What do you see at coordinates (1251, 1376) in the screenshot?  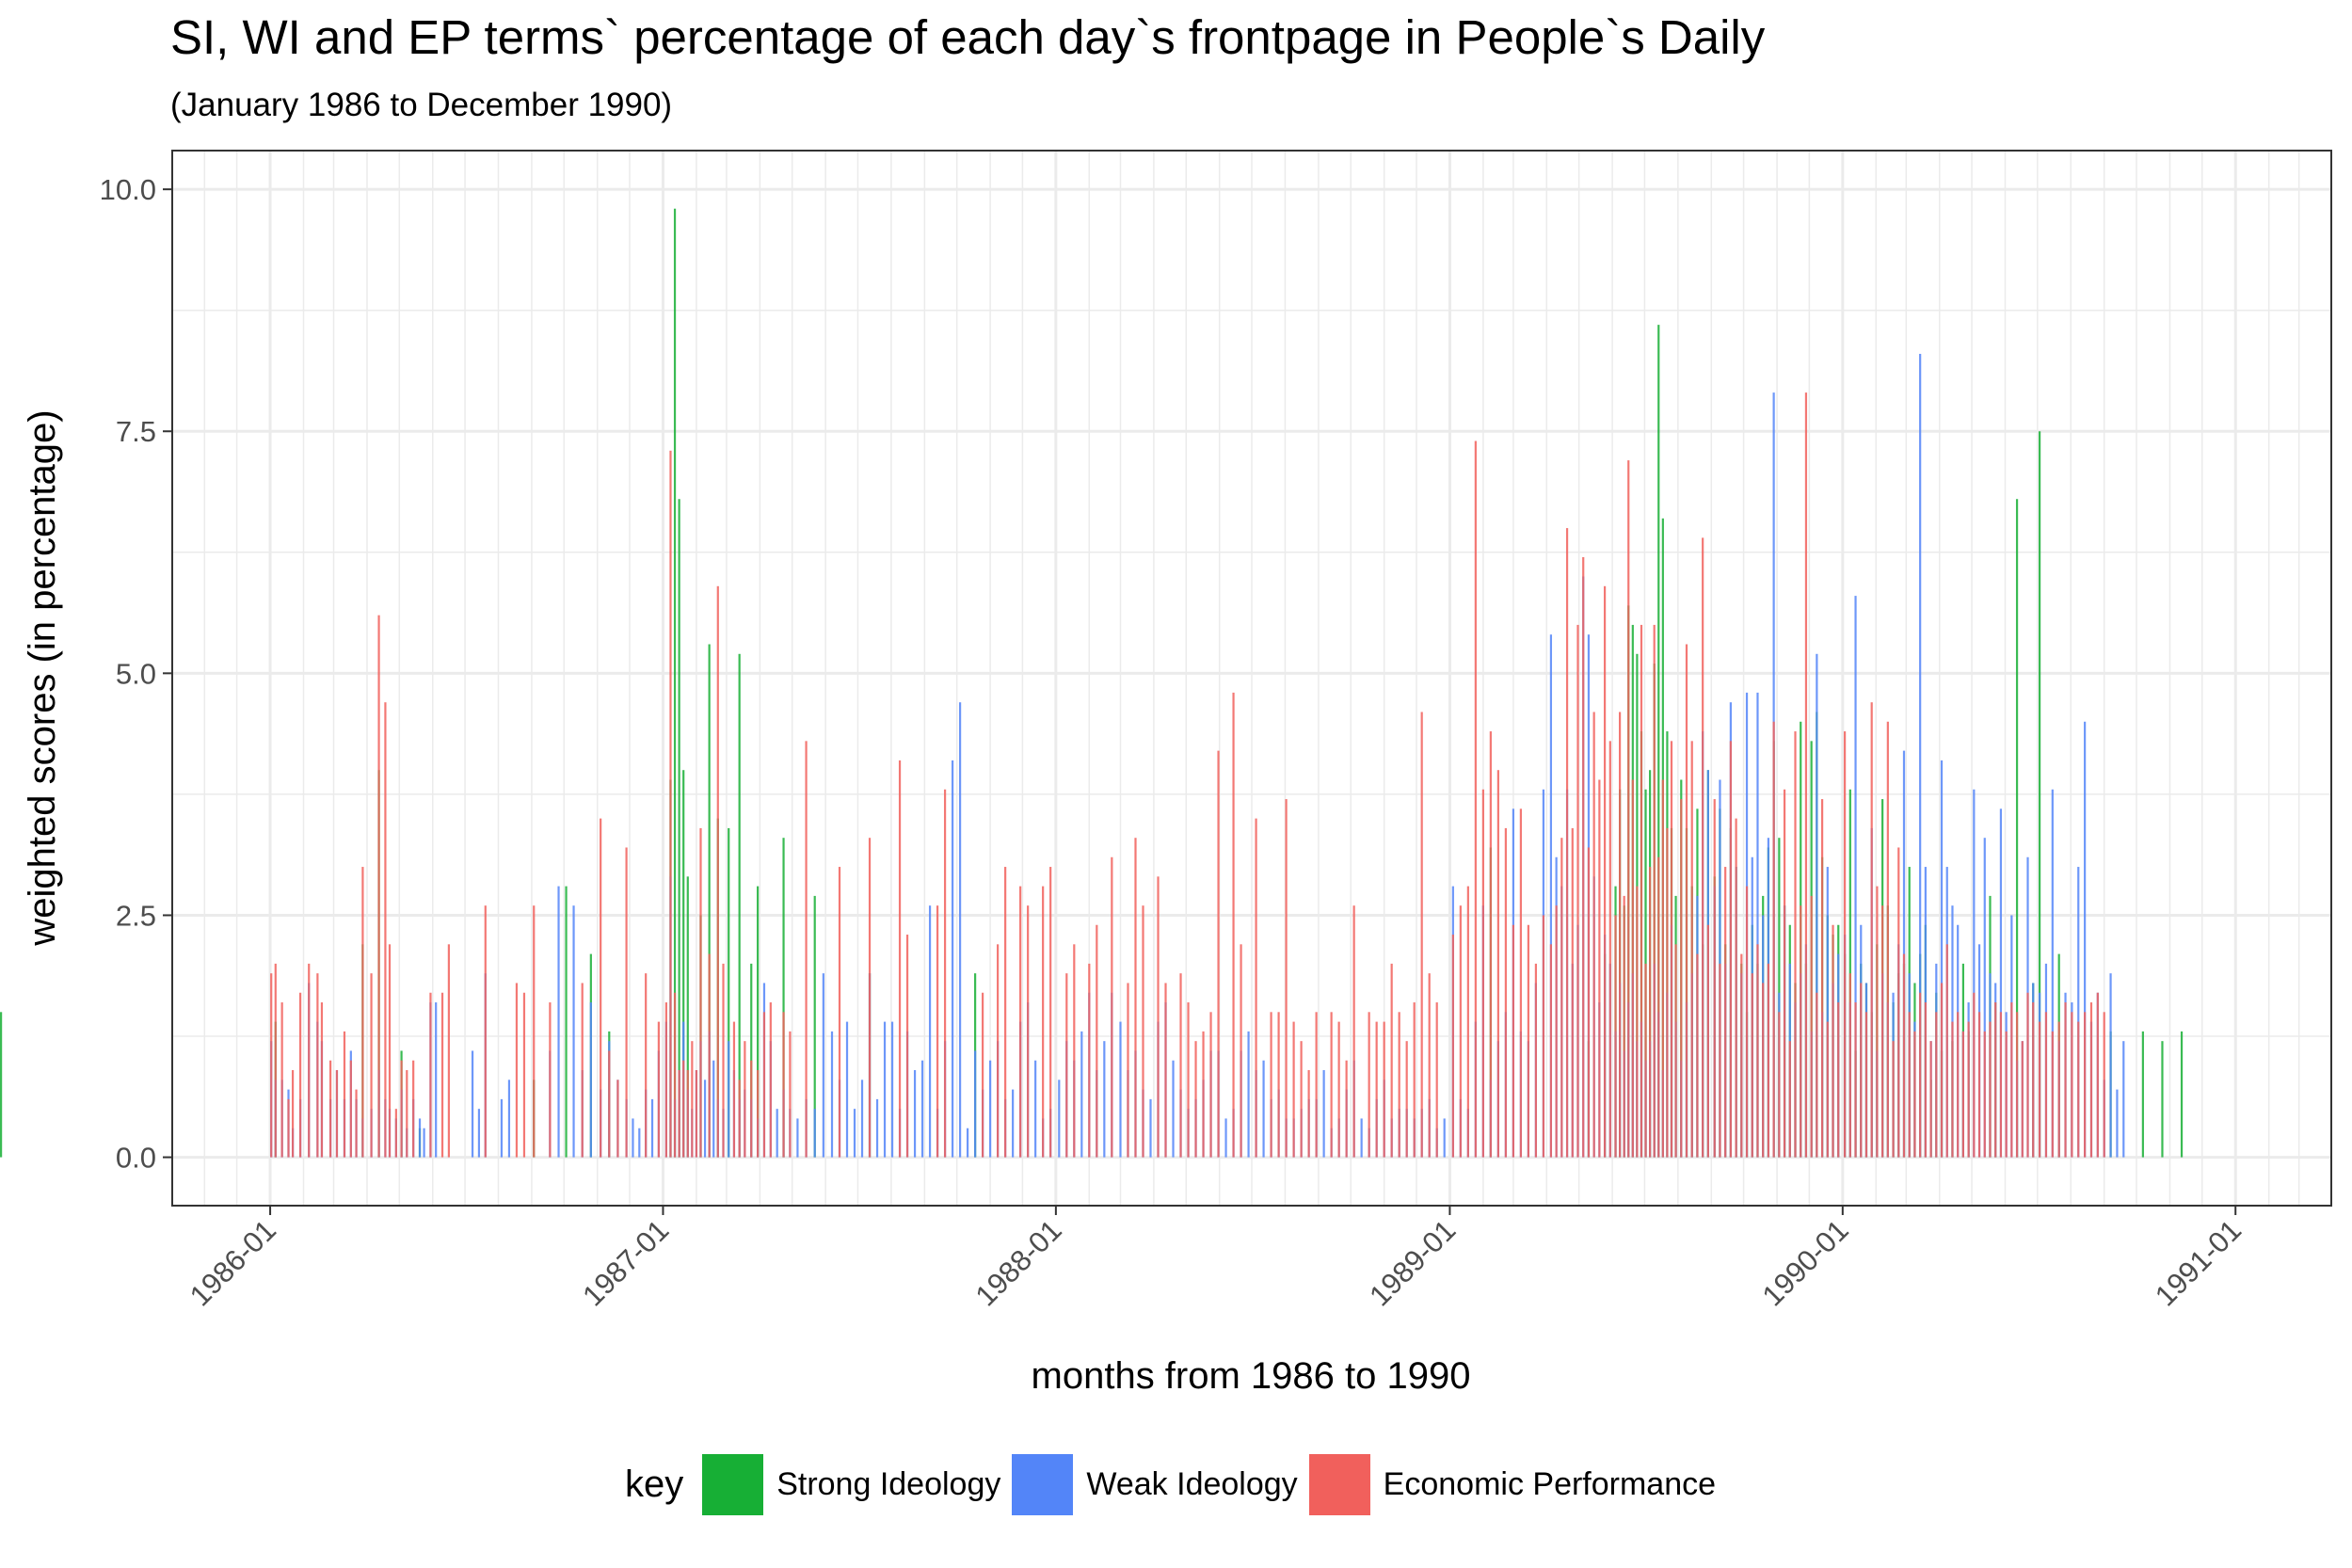 I see `x-axis-title: months from 1986 to 1990` at bounding box center [1251, 1376].